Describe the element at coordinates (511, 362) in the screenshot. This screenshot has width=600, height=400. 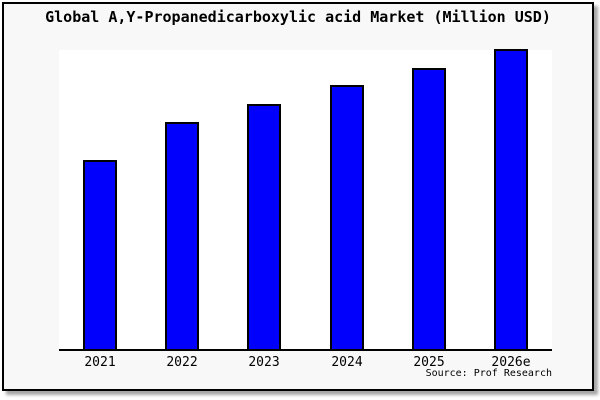
I see `x-axis-label-2026e: 2026e` at that location.